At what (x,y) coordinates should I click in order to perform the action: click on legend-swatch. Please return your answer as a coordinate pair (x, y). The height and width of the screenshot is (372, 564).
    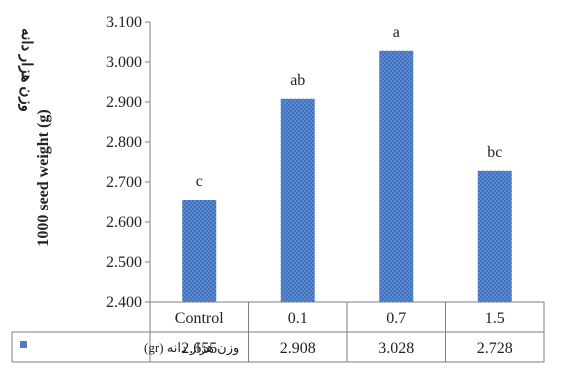
    Looking at the image, I should click on (23, 344).